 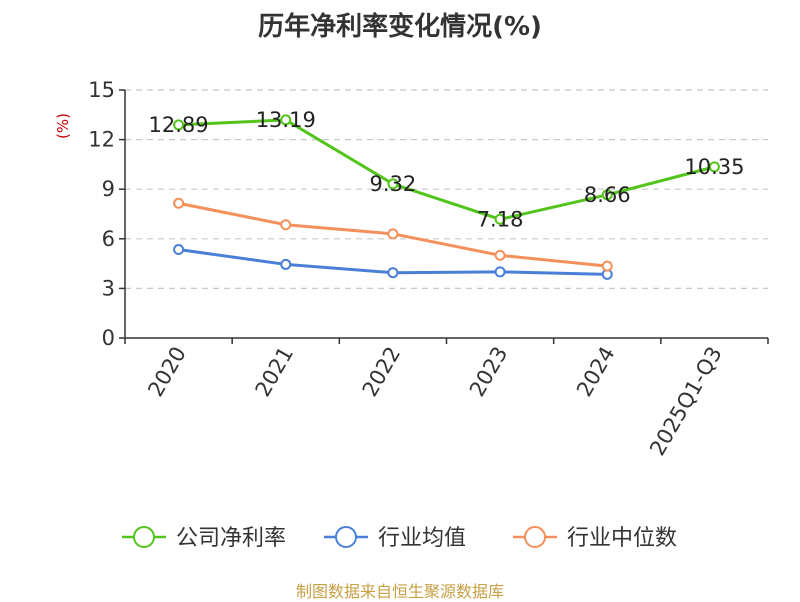 What do you see at coordinates (101, 90) in the screenshot?
I see `y-tick-label: 15` at bounding box center [101, 90].